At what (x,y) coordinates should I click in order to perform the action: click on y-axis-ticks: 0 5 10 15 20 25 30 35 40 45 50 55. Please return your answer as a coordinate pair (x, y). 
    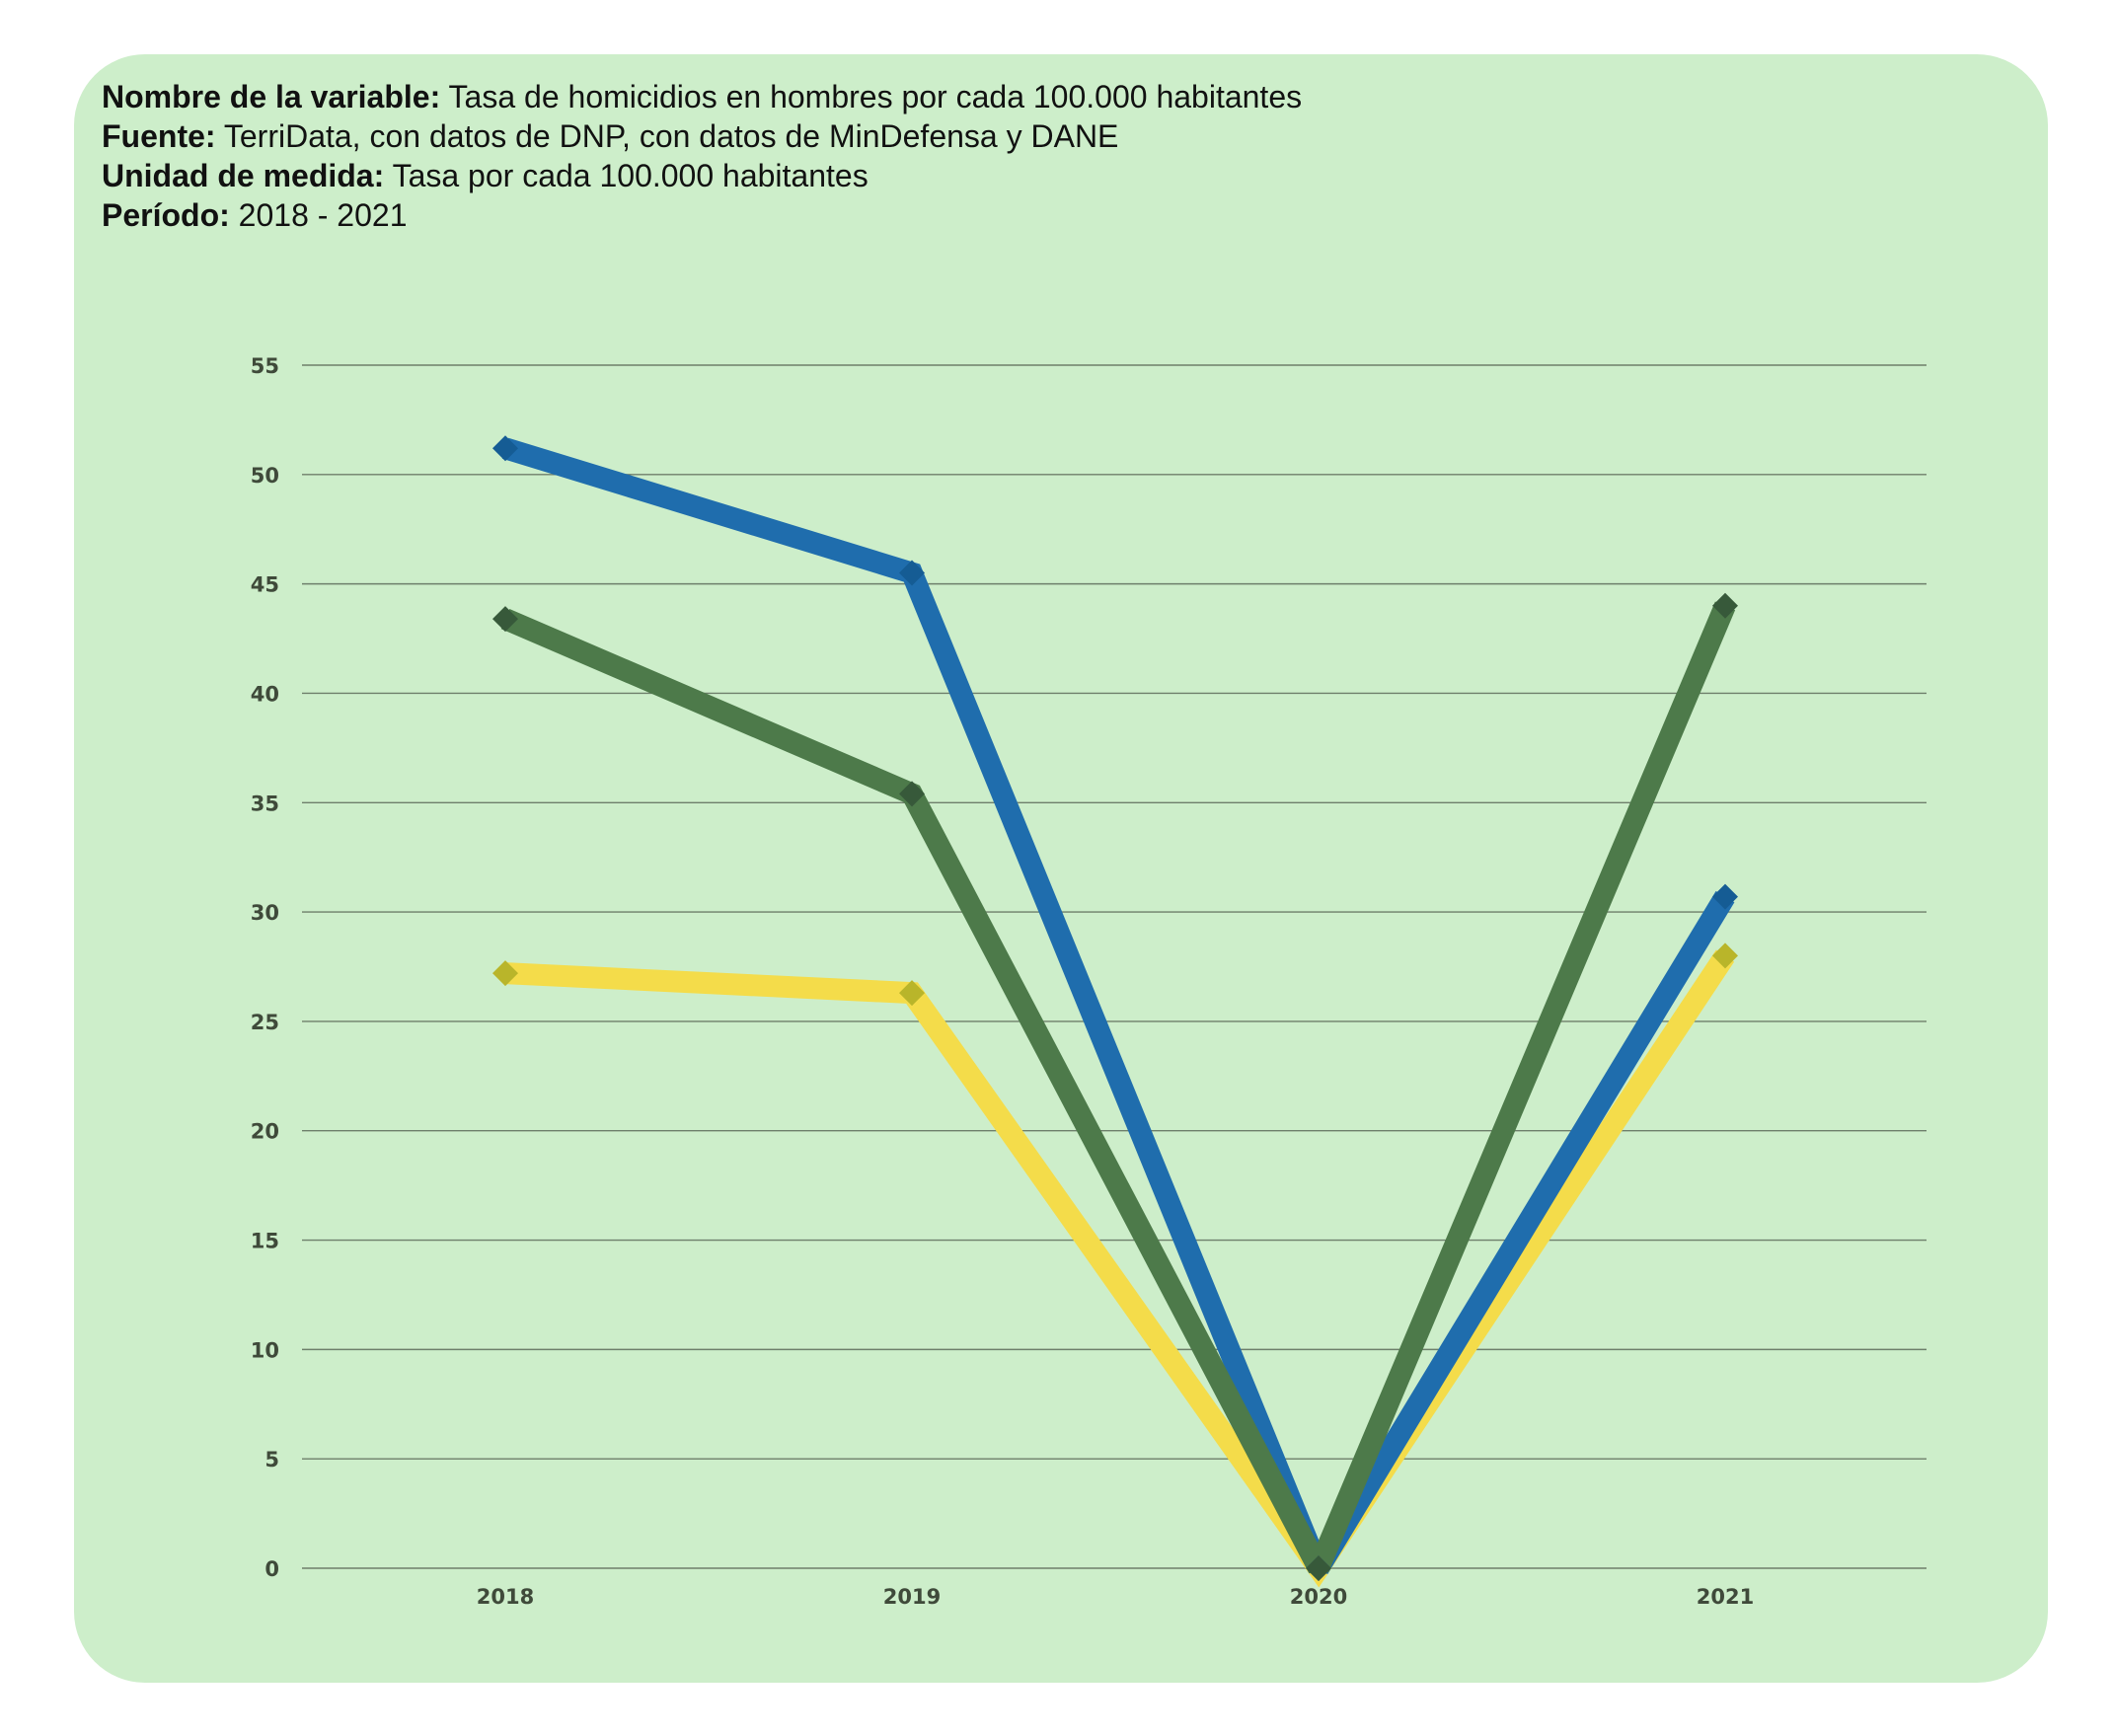
    Looking at the image, I should click on (265, 968).